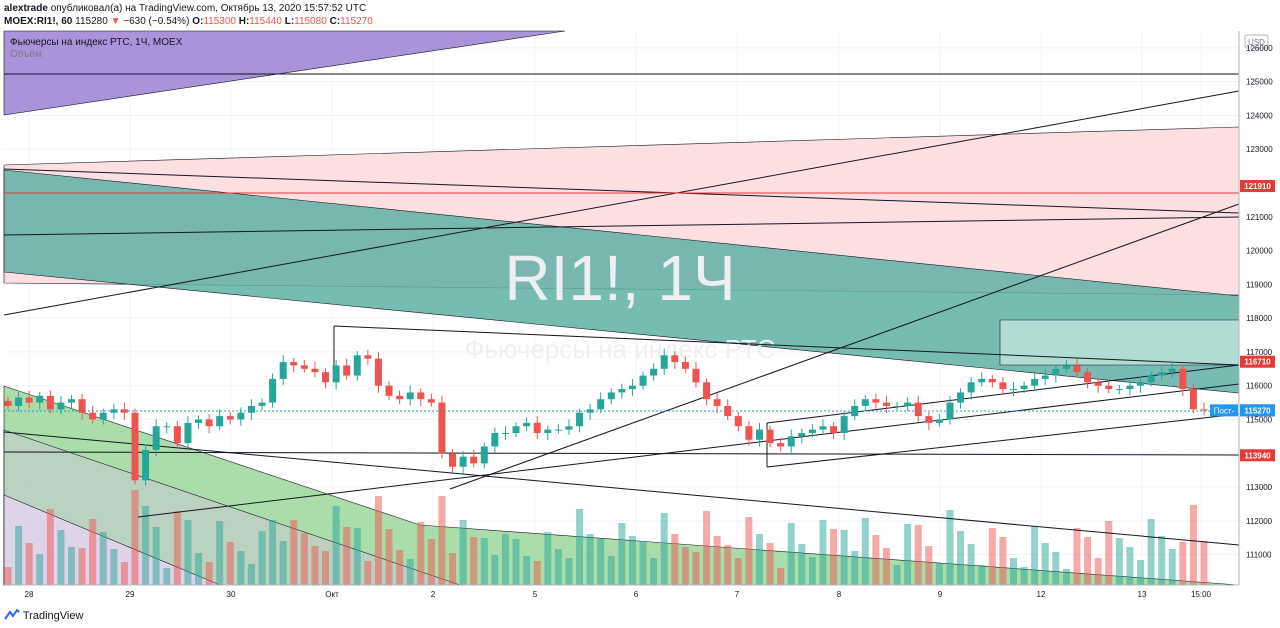 Image resolution: width=1280 pixels, height=628 pixels. What do you see at coordinates (1256, 41) in the screenshot?
I see `currency-badge` at bounding box center [1256, 41].